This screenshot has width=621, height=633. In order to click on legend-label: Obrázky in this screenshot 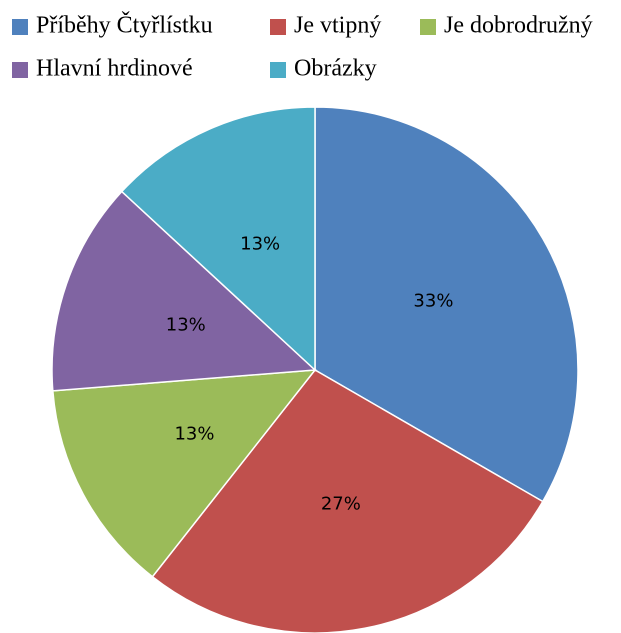, I will do `click(335, 69)`.